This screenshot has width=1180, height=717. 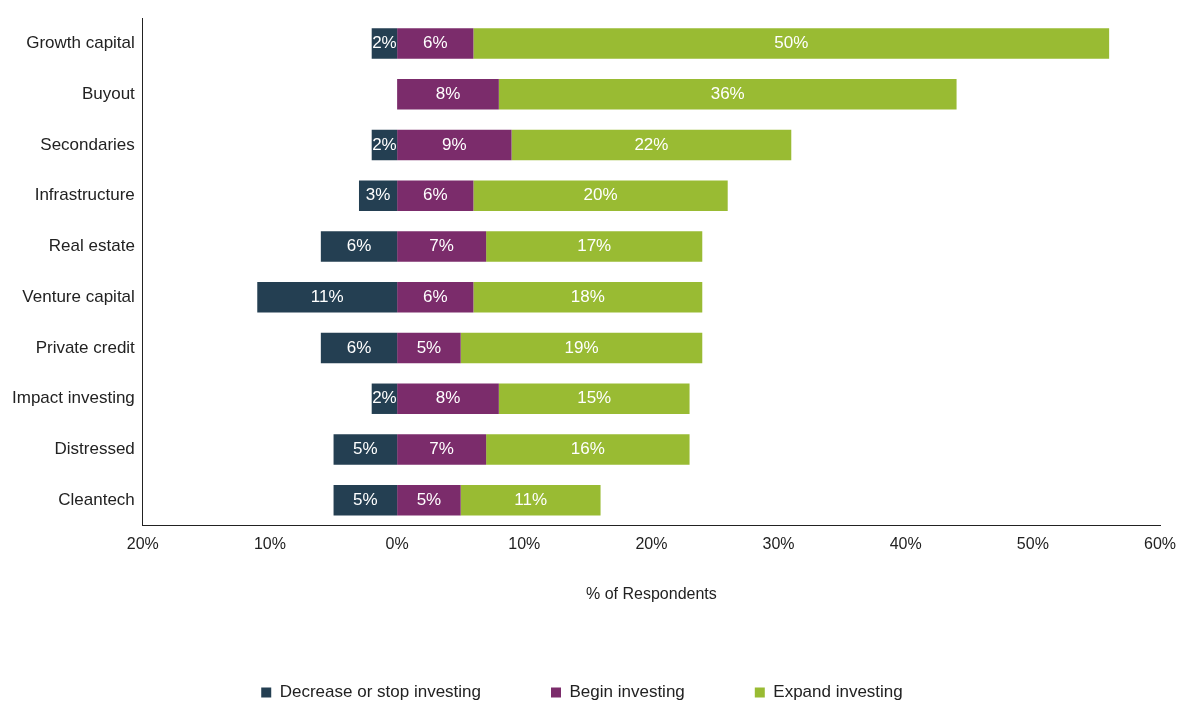 What do you see at coordinates (91, 246) in the screenshot?
I see `y-tick-label: Real estate` at bounding box center [91, 246].